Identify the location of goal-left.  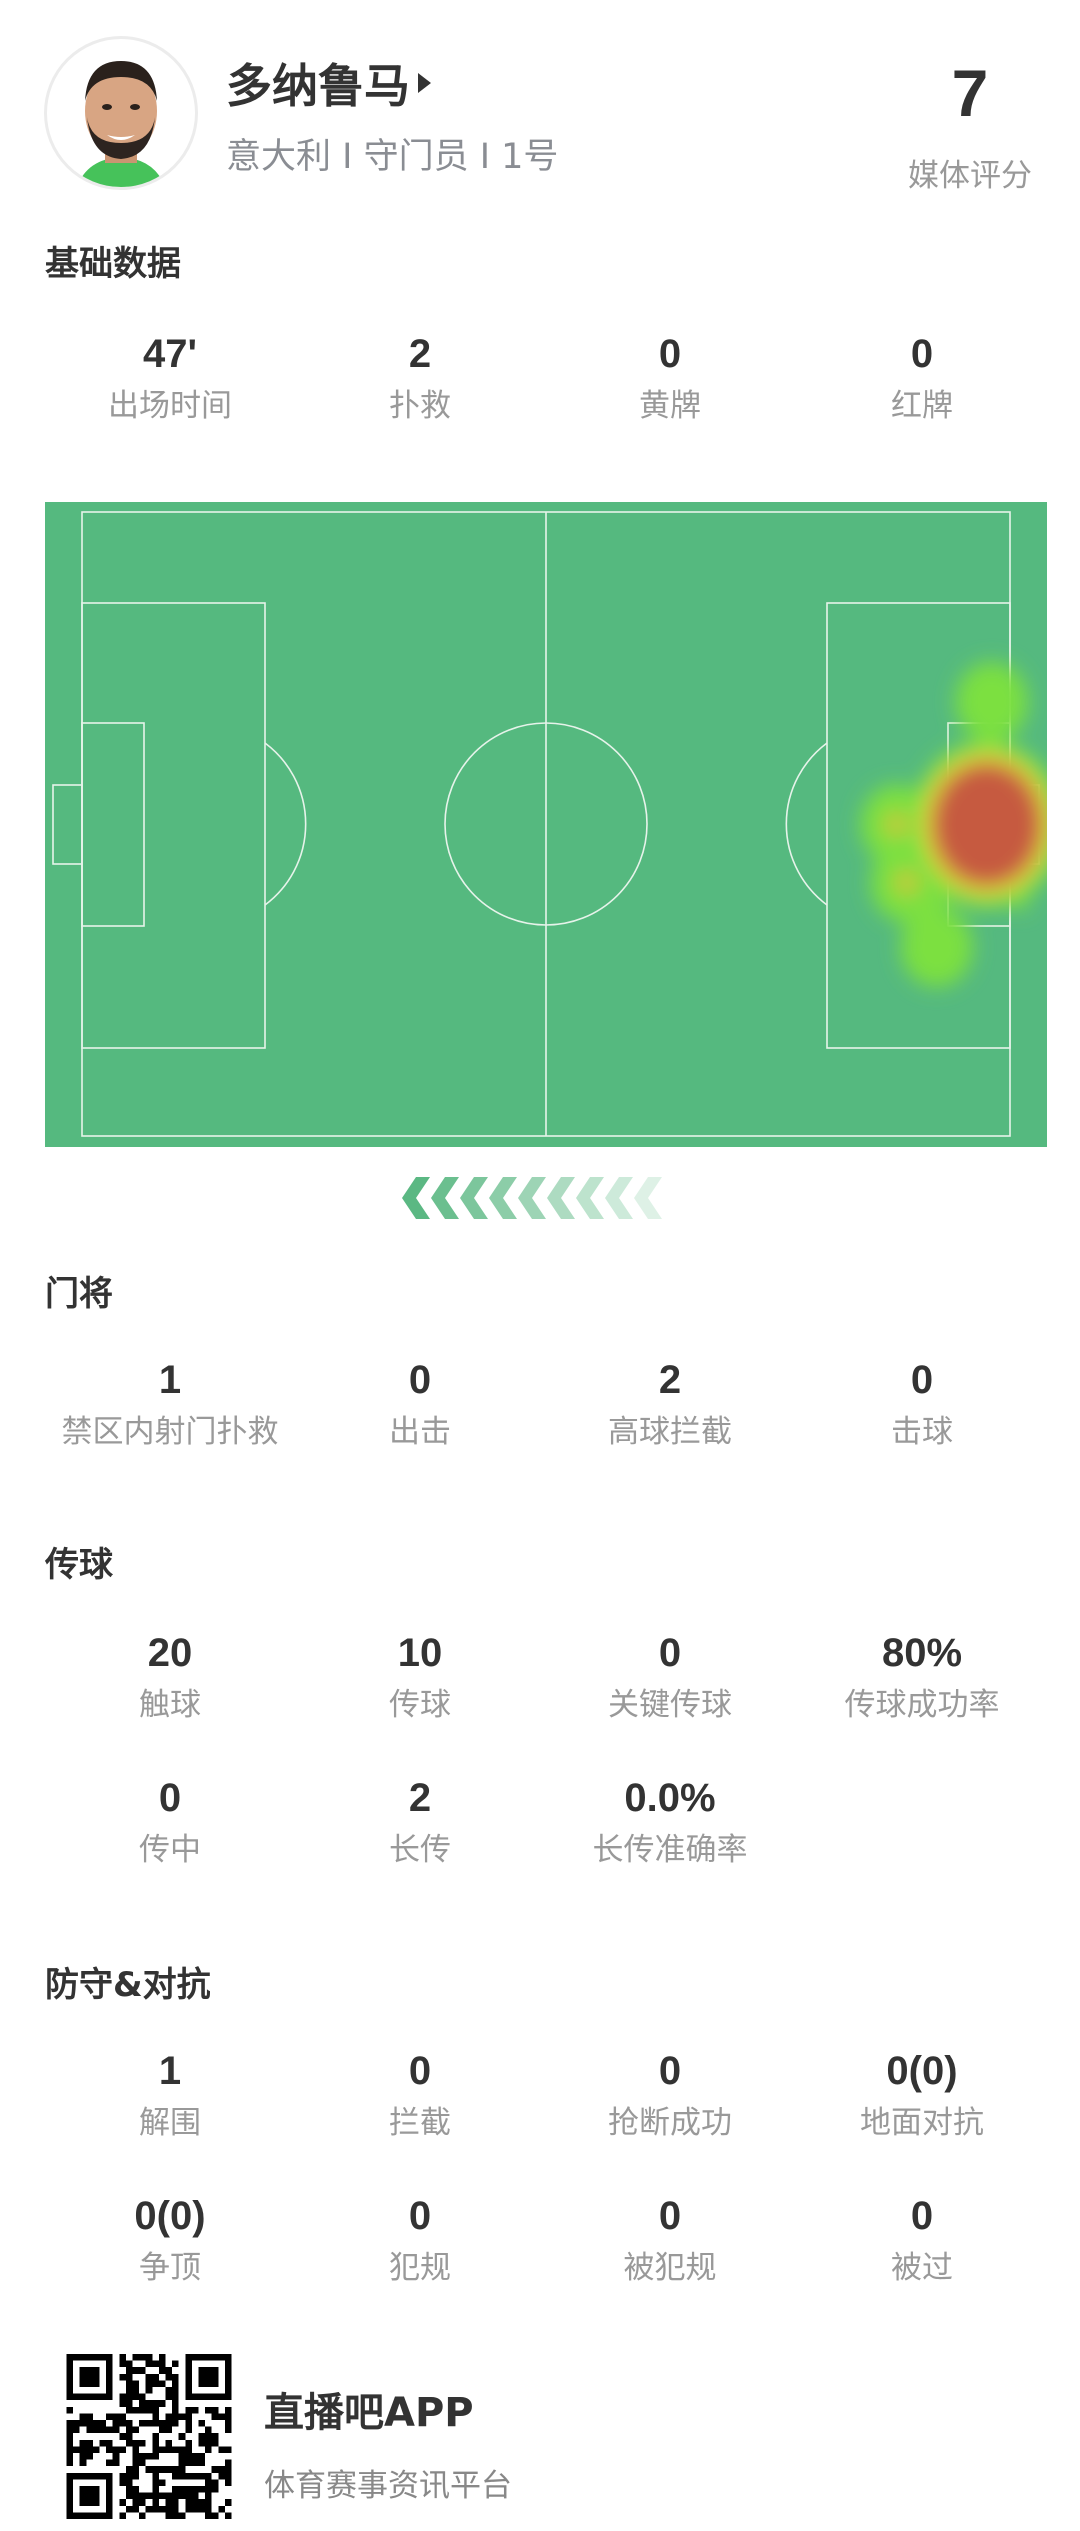
(67, 824).